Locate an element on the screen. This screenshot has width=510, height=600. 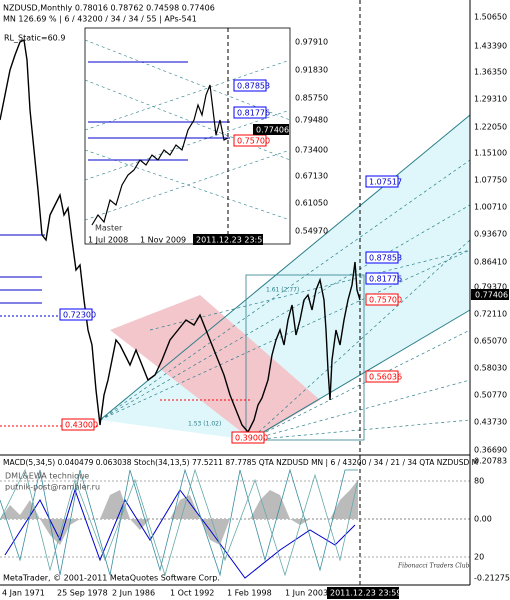
fib-label: 1.53 (1.02) is located at coordinates (204, 424).